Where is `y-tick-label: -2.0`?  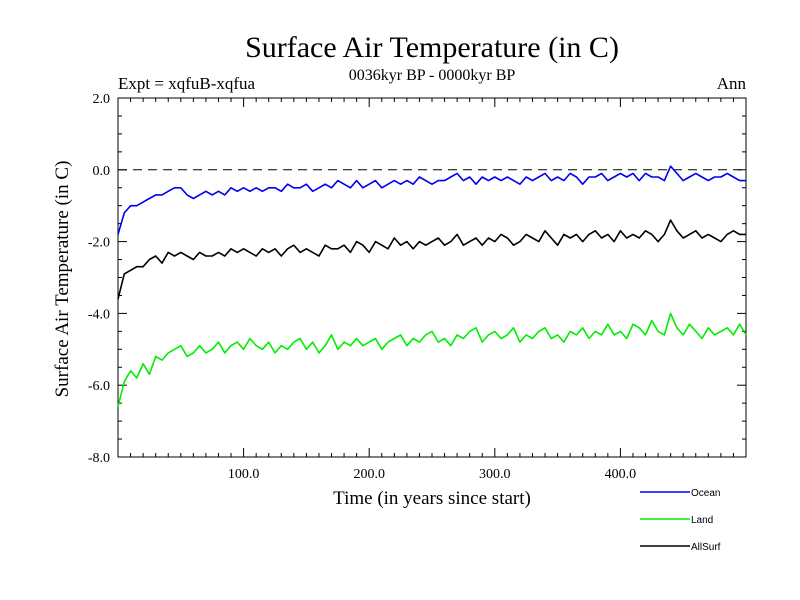 y-tick-label: -2.0 is located at coordinates (99, 243).